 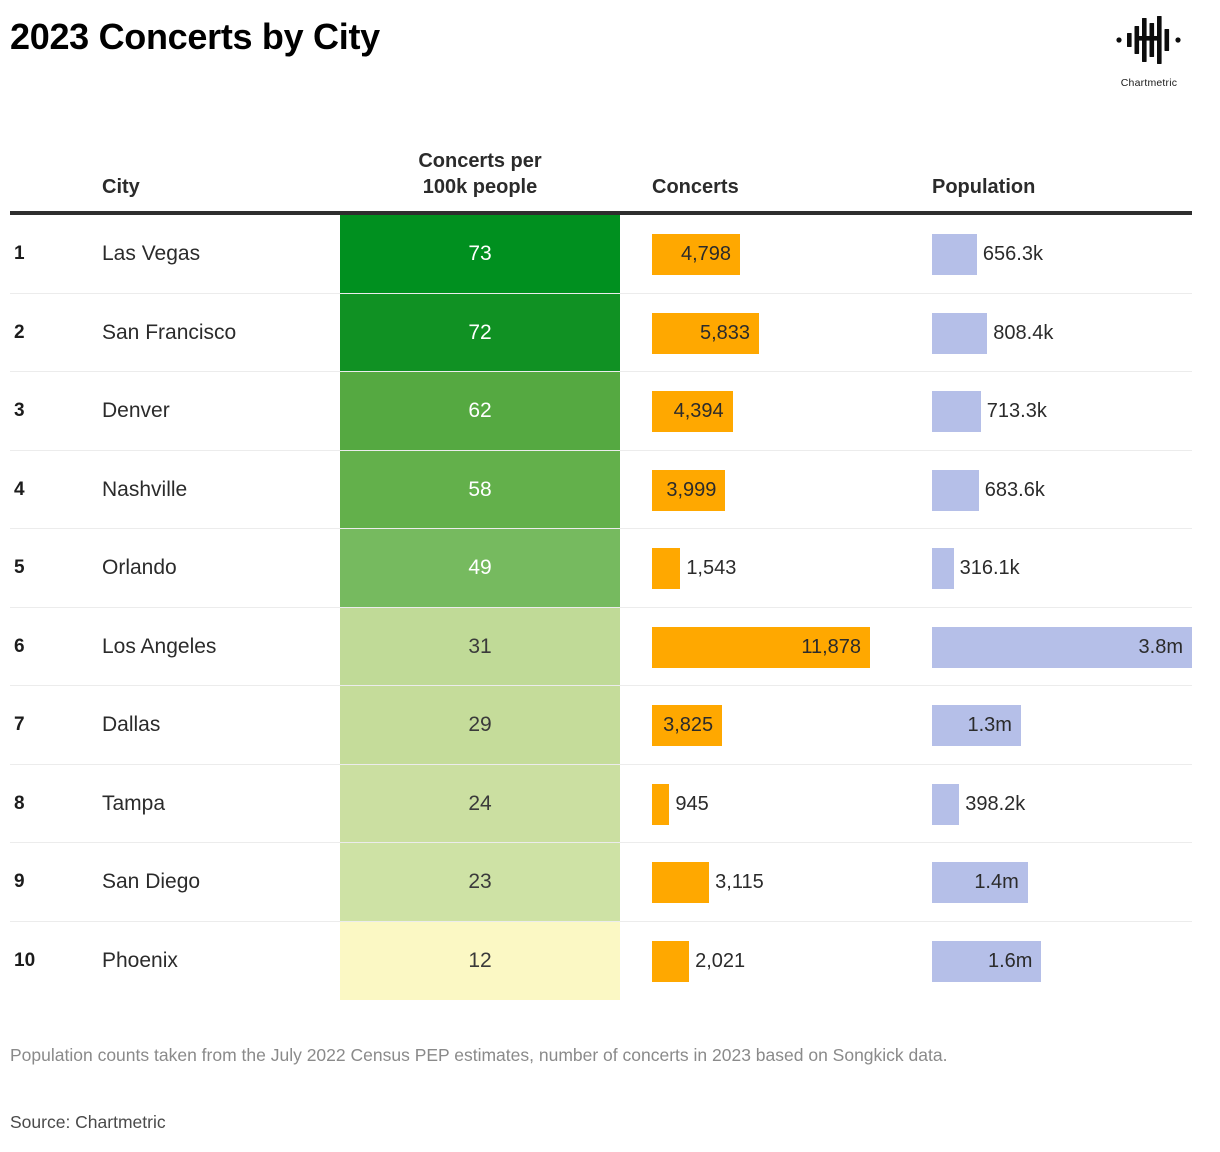 I want to click on source-line: Source: Chartmetric, so click(x=88, y=1122).